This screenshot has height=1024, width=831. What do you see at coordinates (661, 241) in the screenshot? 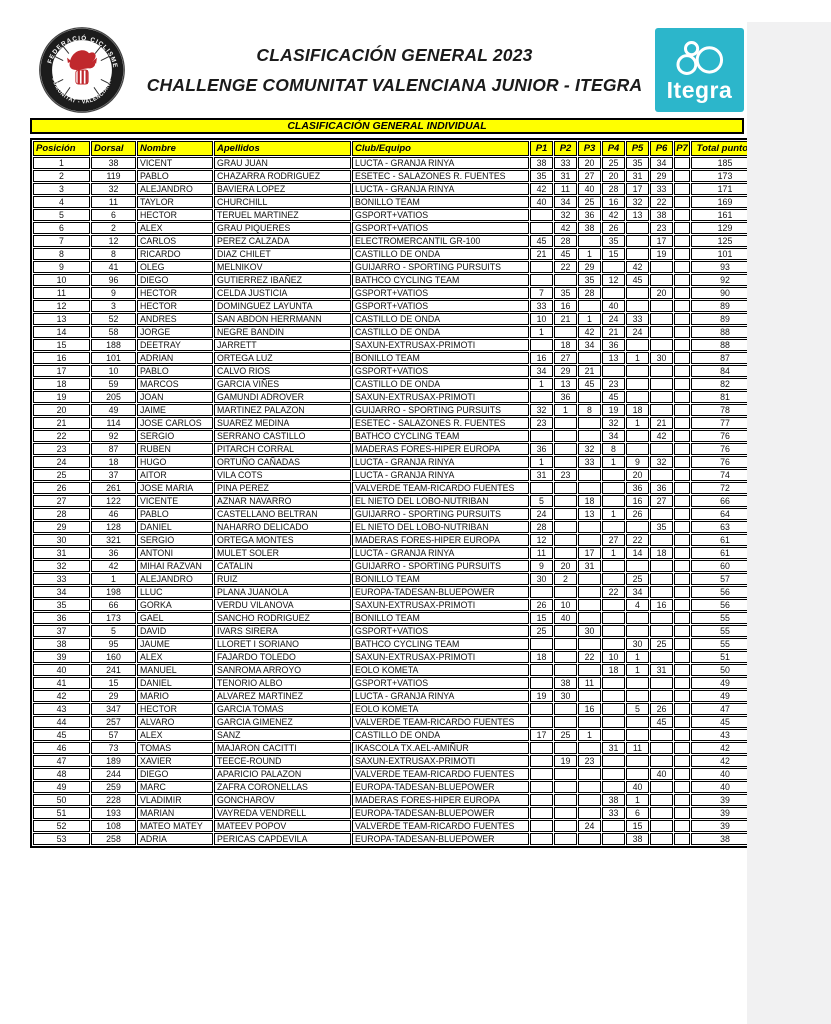
I see `cell-p6: 17` at bounding box center [661, 241].